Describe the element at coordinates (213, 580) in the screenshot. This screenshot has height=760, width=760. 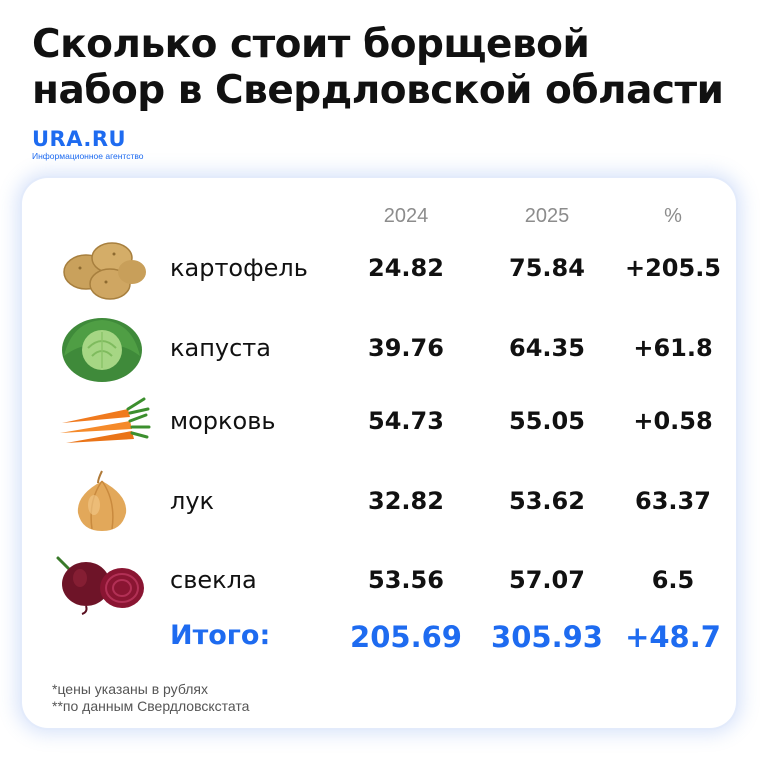
I see `veg-name: свекла` at that location.